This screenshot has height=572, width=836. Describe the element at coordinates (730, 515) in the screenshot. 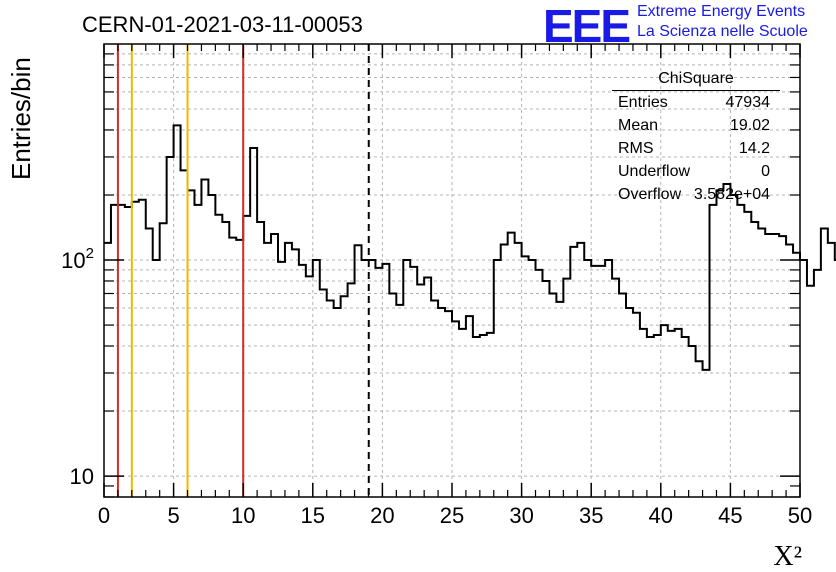

I see `x-tick-label: 45` at that location.